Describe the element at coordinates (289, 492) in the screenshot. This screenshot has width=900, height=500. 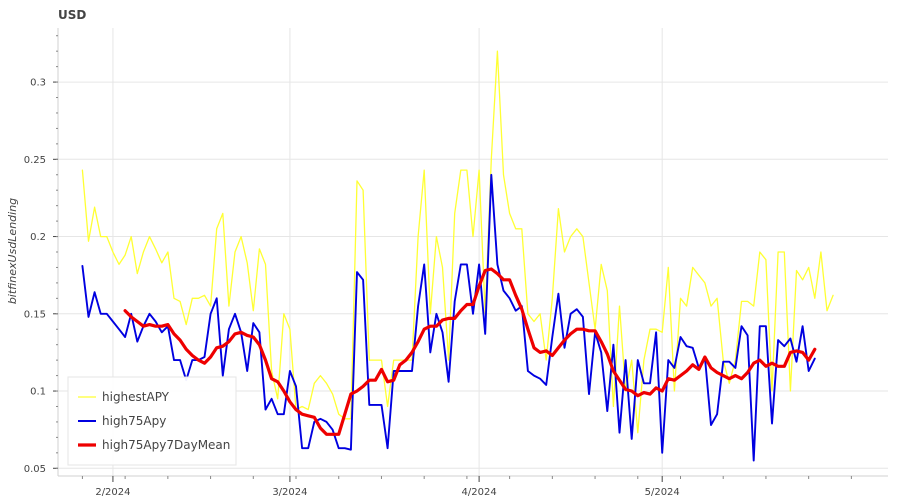
I see `x-tick-label: 3/2024` at that location.